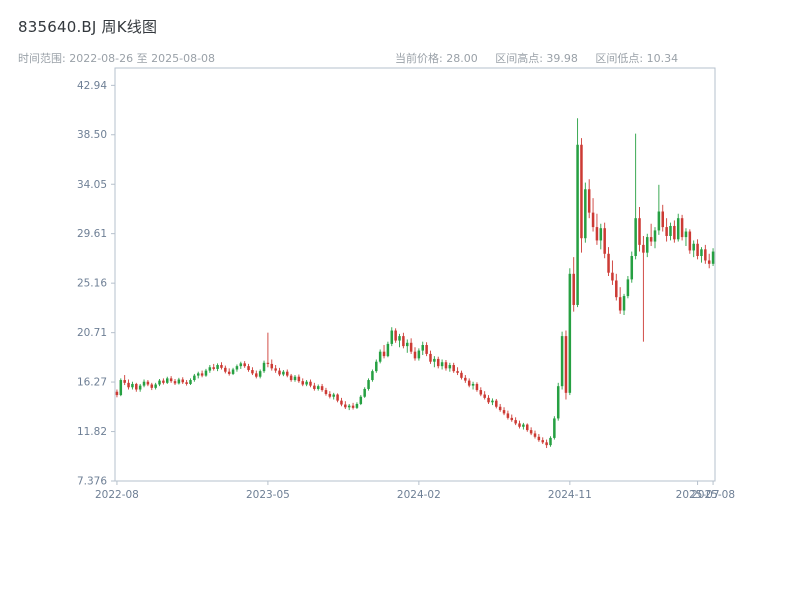 The width and height of the screenshot is (800, 600). Describe the element at coordinates (92, 86) in the screenshot. I see `y-tick-label: 42.94` at that location.